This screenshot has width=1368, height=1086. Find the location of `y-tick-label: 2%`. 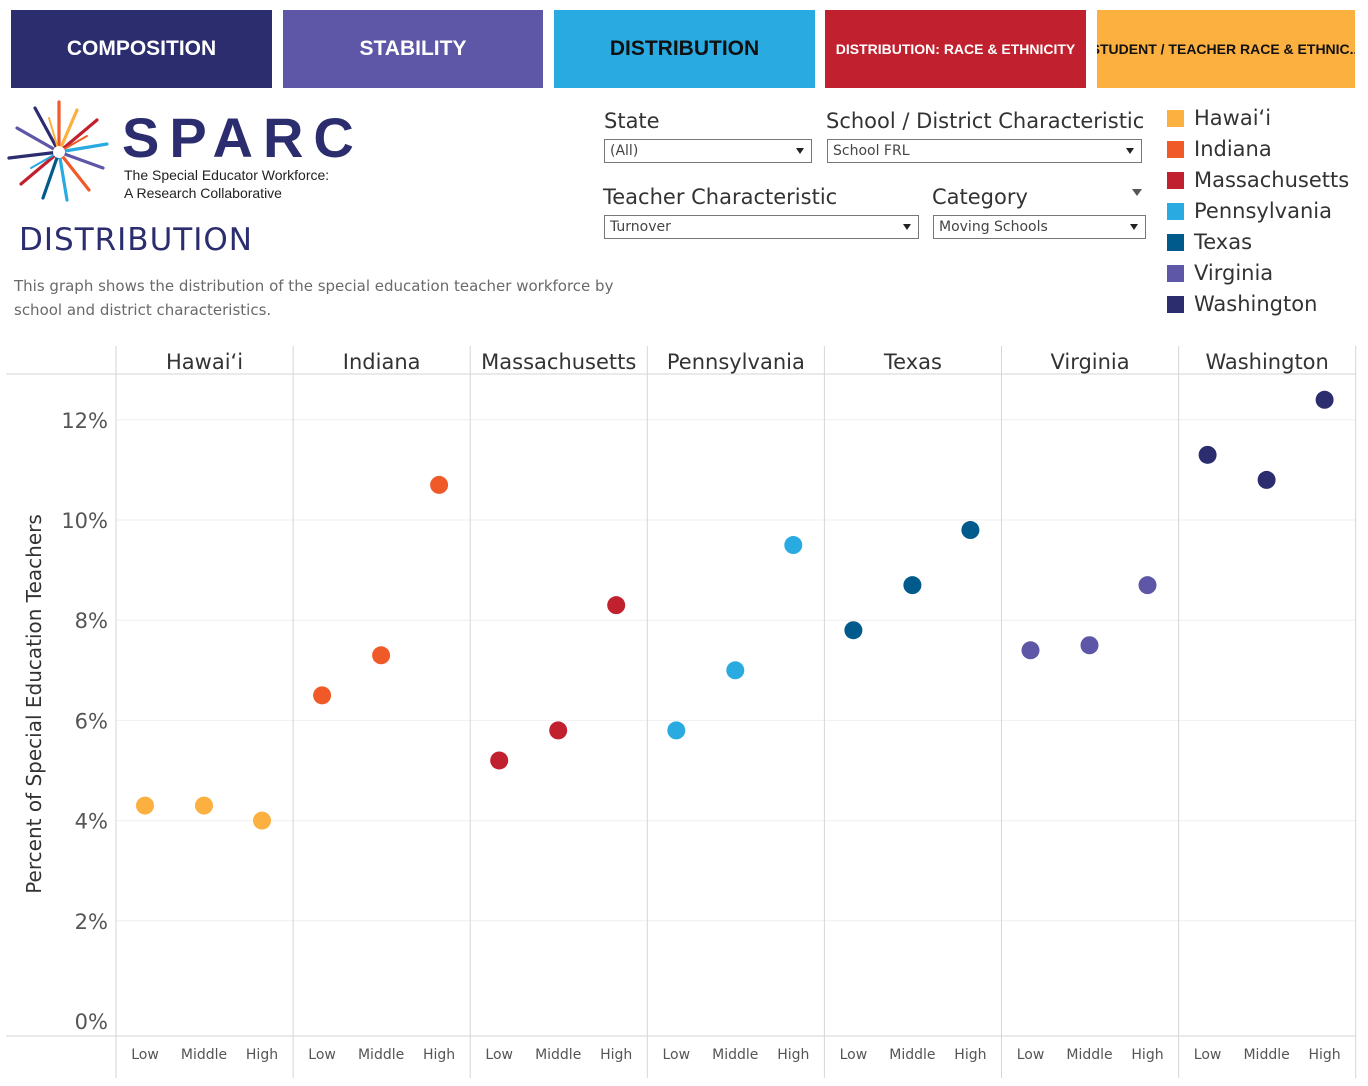

y-tick-label: 2% is located at coordinates (91, 922).